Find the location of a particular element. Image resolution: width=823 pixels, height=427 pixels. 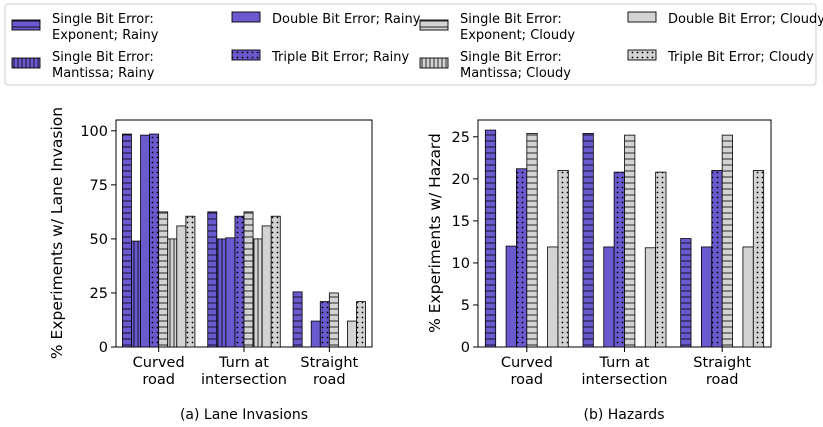

chart-caption: (a) Lane Invasions is located at coordinates (244, 415).